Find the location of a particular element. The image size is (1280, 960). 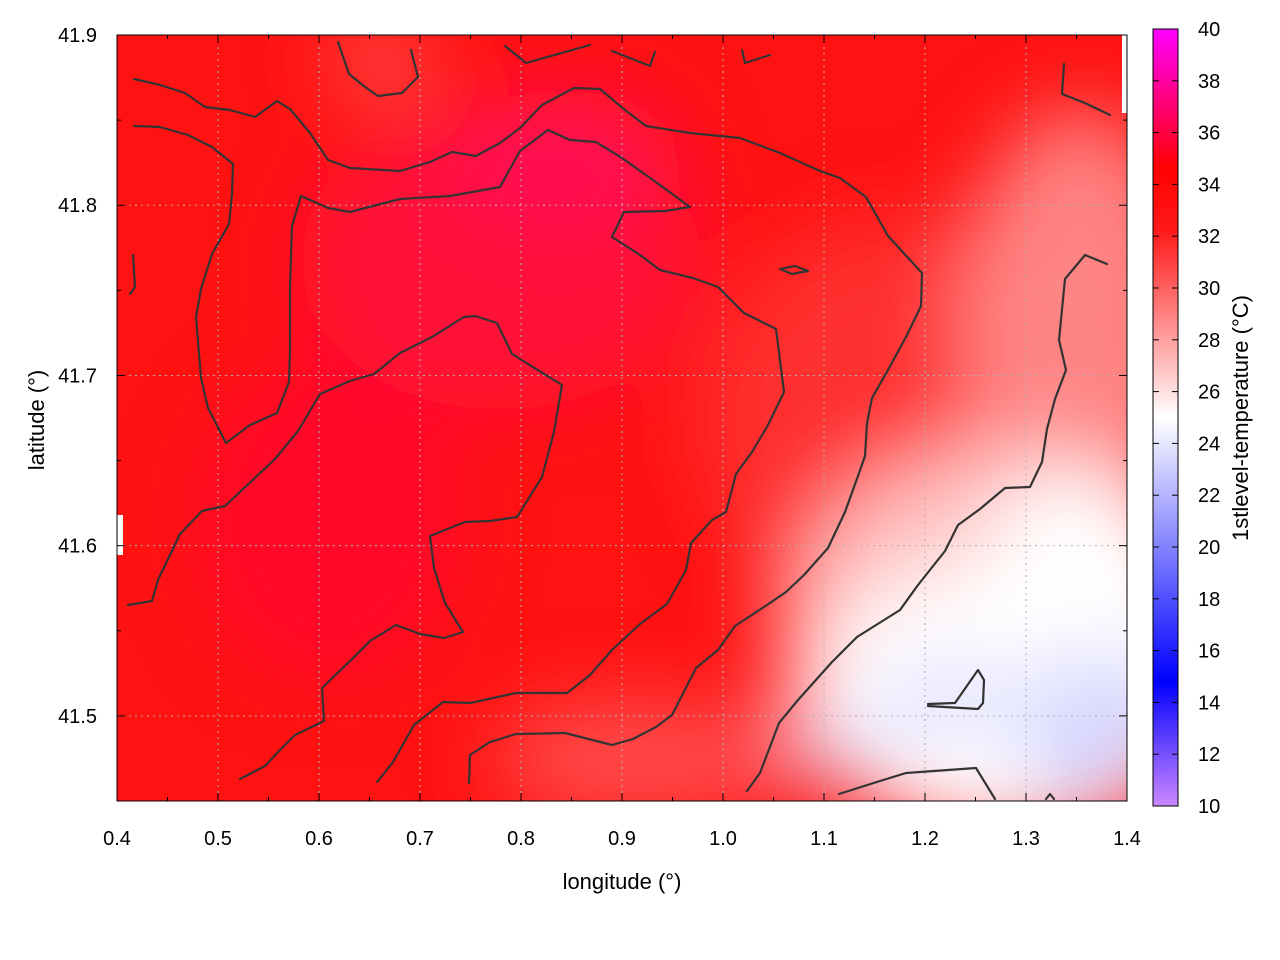

colorbar-tick-label: 28 is located at coordinates (1209, 341).